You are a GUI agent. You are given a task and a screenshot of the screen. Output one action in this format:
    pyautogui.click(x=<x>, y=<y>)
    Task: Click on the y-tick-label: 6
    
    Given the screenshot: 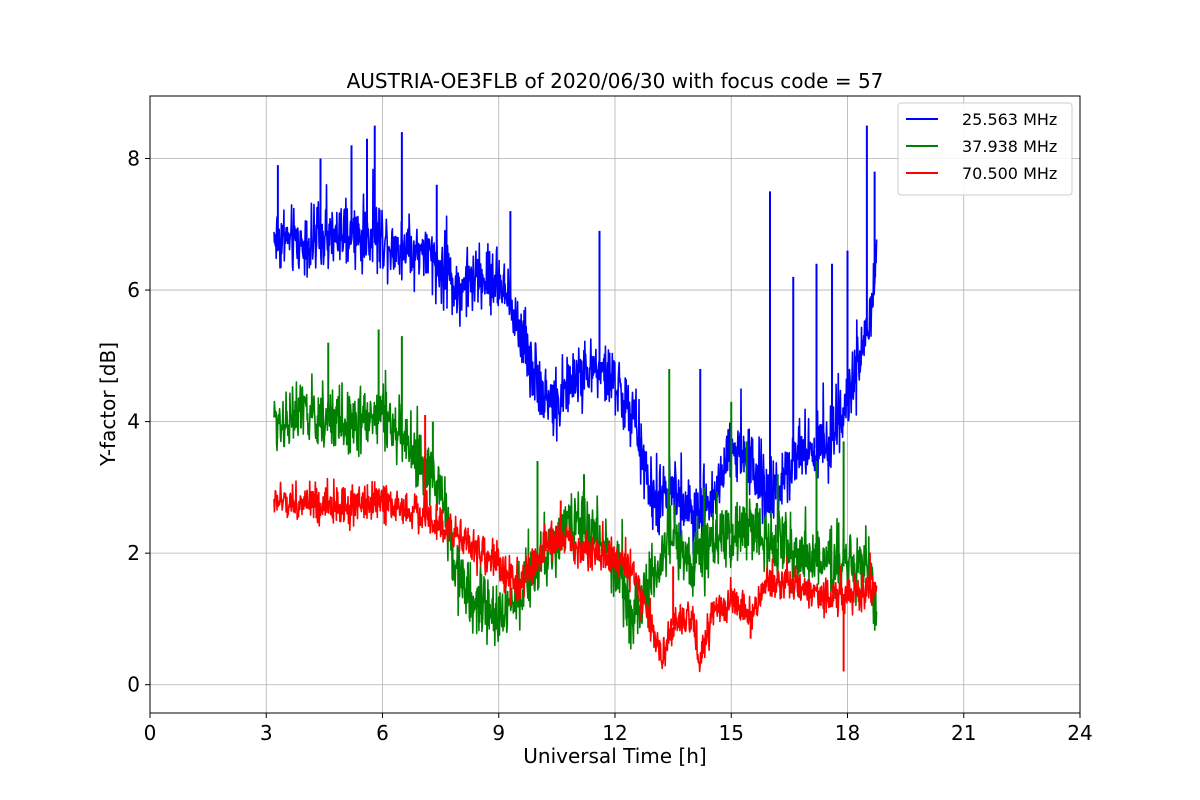 What is the action you would take?
    pyautogui.click(x=133, y=290)
    